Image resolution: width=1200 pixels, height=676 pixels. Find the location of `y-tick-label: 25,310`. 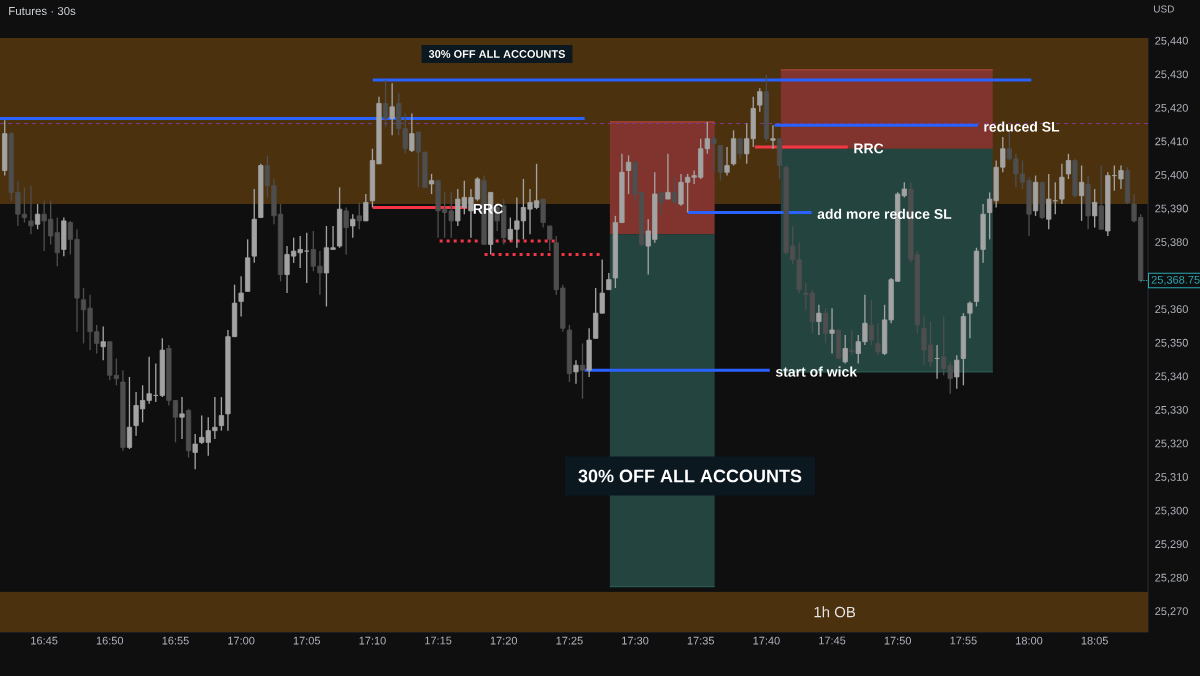

y-tick-label: 25,310 is located at coordinates (1171, 478).